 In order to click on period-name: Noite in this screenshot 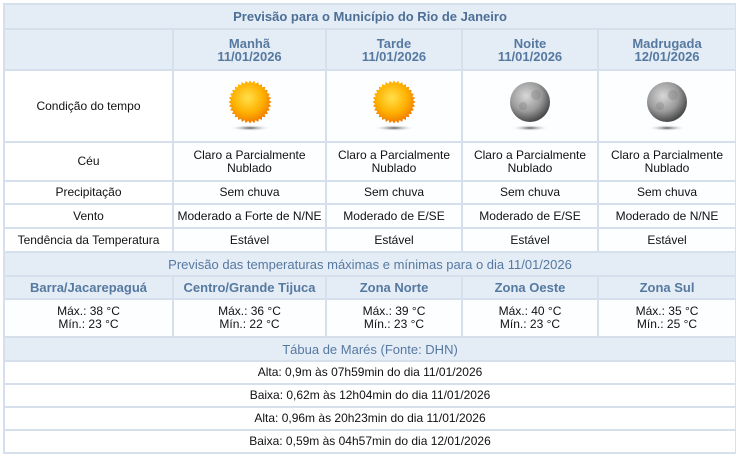, I will do `click(530, 43)`.